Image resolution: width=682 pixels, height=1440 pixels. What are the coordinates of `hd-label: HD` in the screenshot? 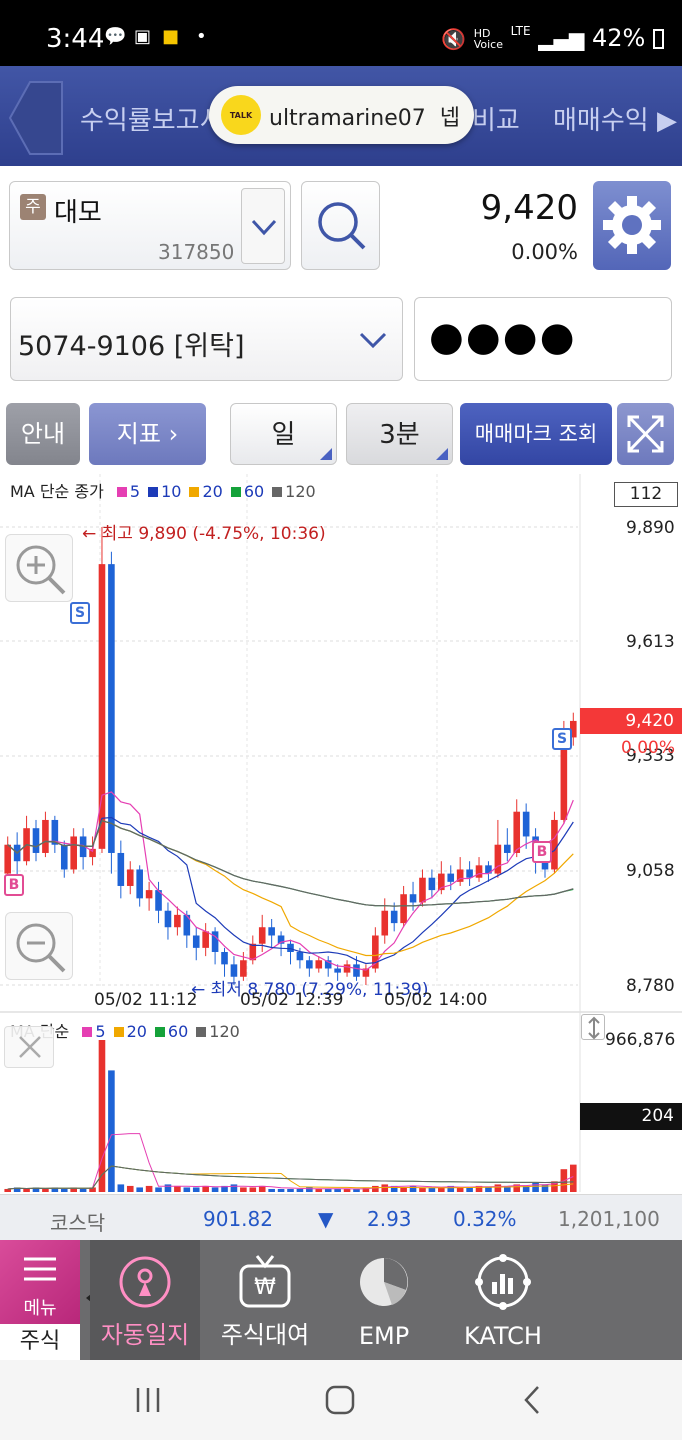 It's located at (482, 33).